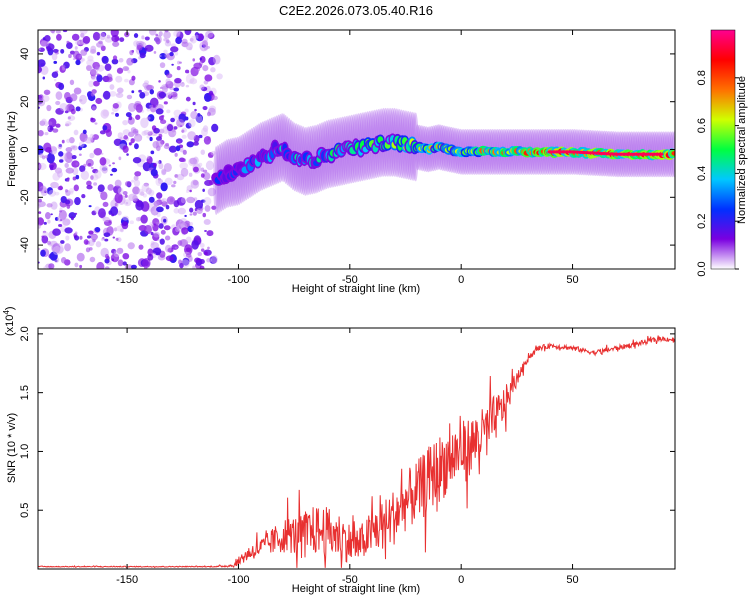 The height and width of the screenshot is (600, 750). Describe the element at coordinates (702, 173) in the screenshot. I see `colorbar-tick-label: 0.4` at that location.